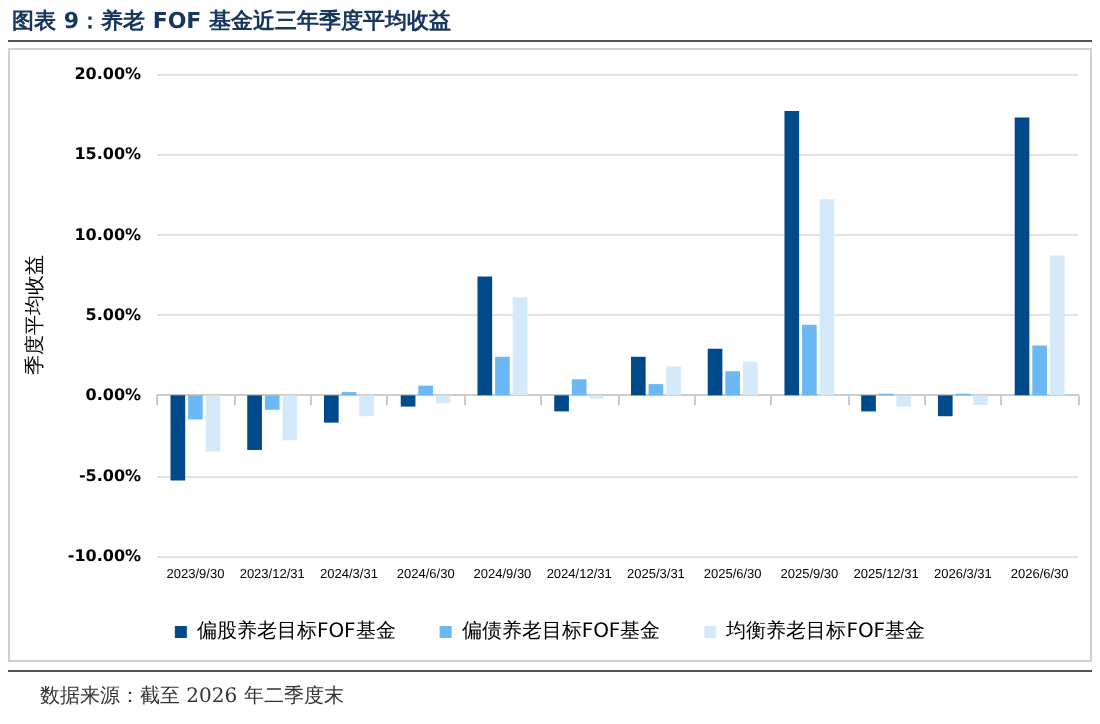 This screenshot has width=1100, height=724. I want to click on legend-label: 偏债养老目标FOF基金, so click(561, 631).